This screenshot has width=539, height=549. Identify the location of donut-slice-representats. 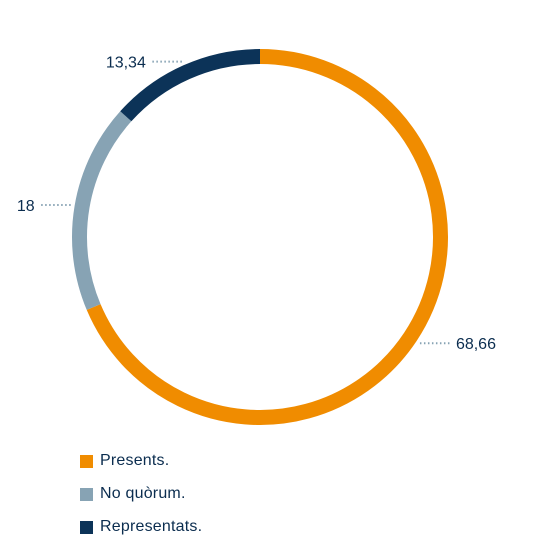
(190, 85).